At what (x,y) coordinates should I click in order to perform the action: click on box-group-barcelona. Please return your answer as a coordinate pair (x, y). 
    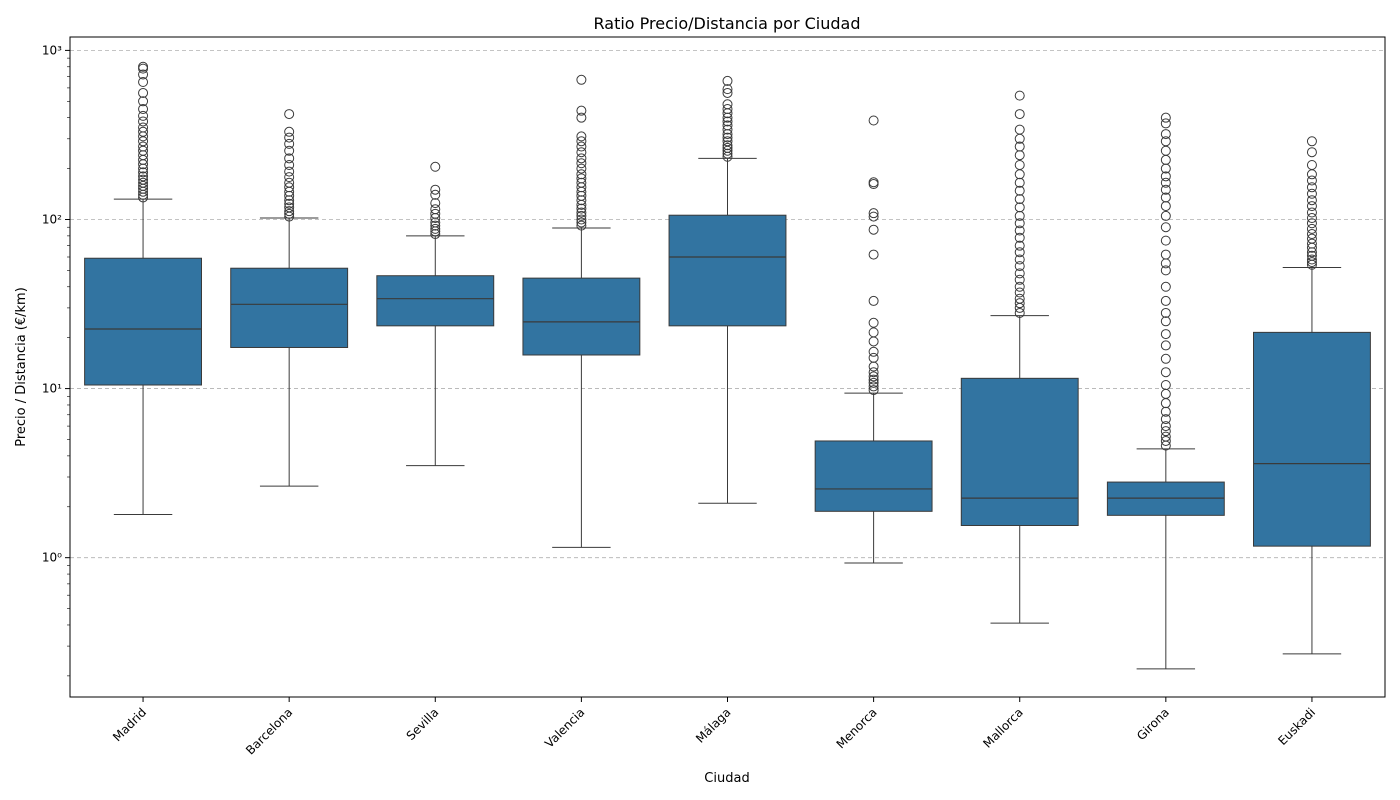
    Looking at the image, I should click on (289, 298).